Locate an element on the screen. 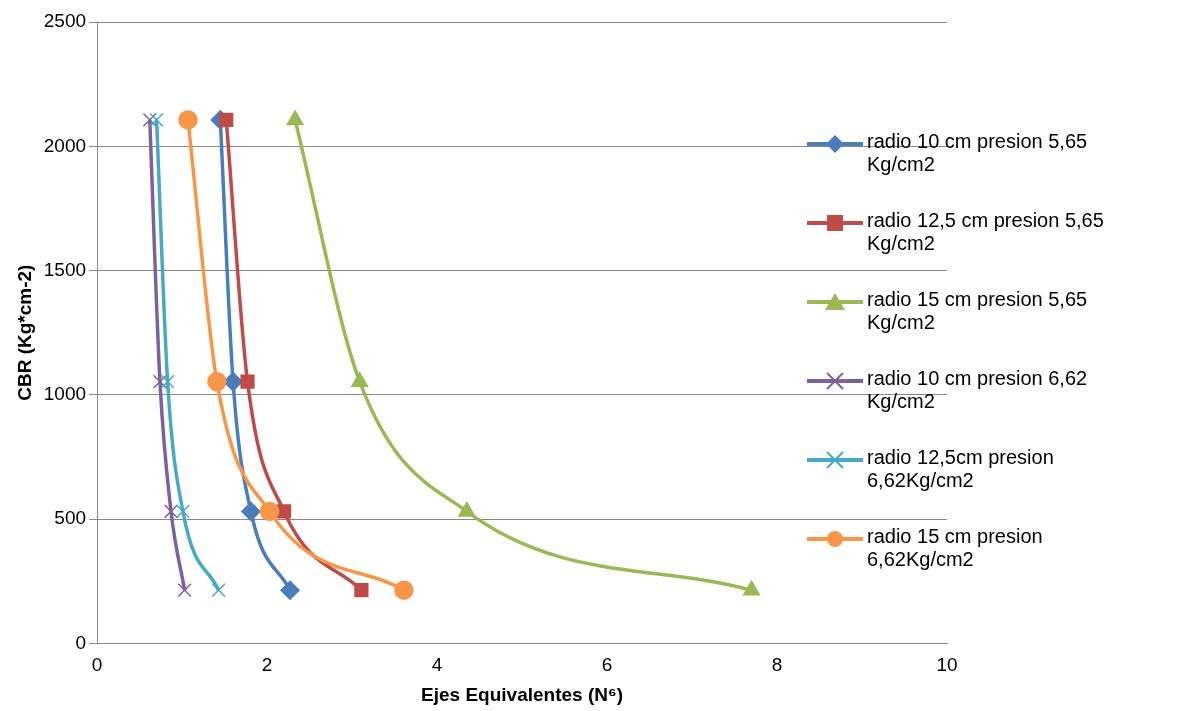  x-tick-label: 0 is located at coordinates (97, 665).